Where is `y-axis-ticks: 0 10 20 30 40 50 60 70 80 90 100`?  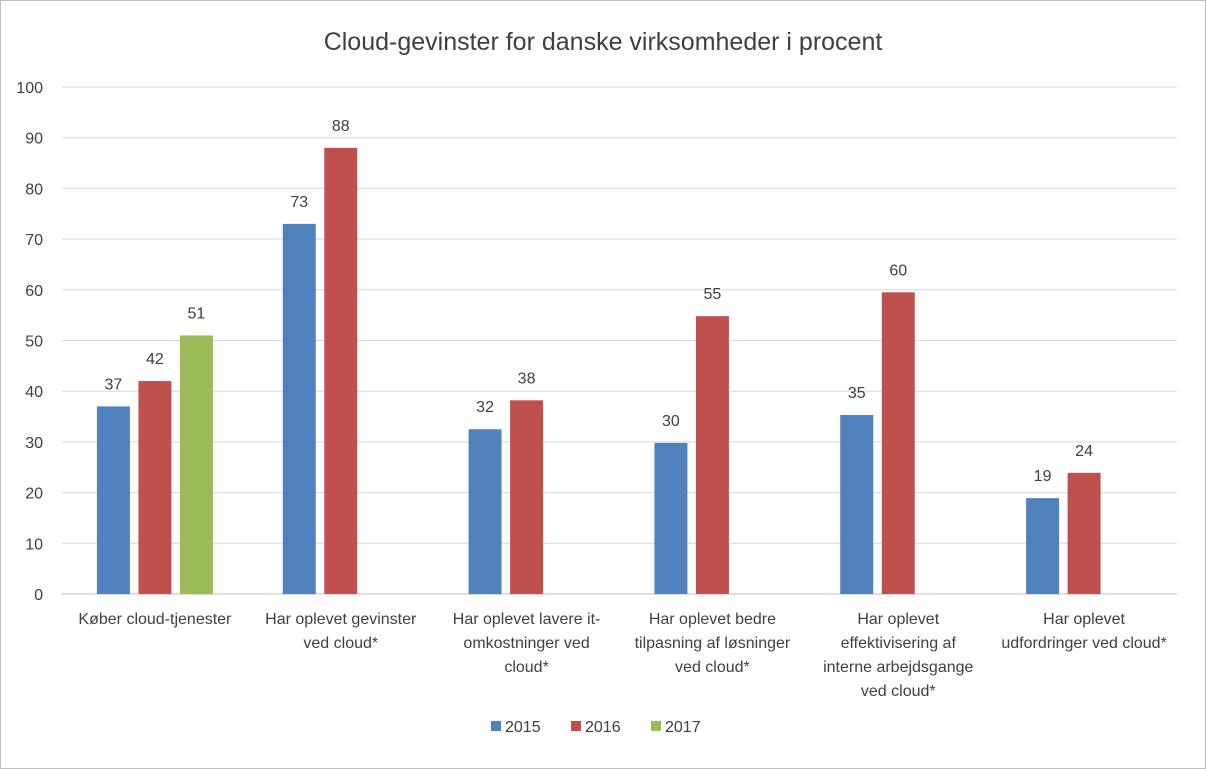
y-axis-ticks: 0 10 20 30 40 50 60 70 80 90 100 is located at coordinates (29, 342).